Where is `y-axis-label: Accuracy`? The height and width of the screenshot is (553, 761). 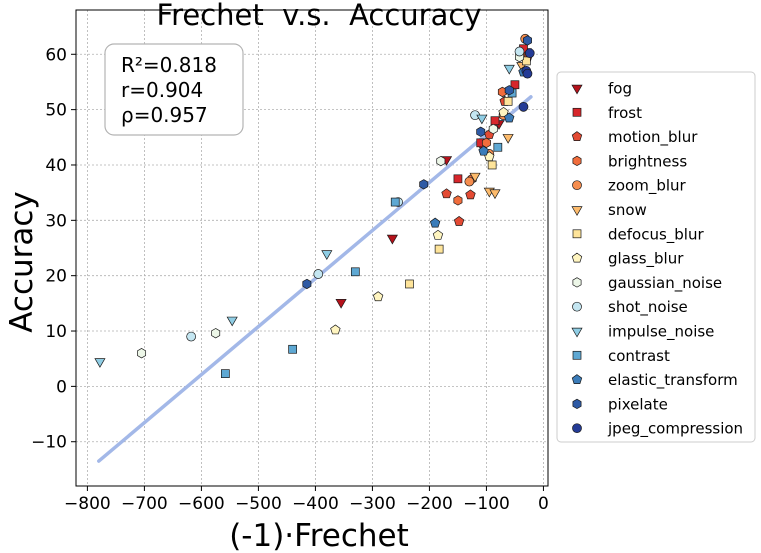
y-axis-label: Accuracy is located at coordinates (22, 262).